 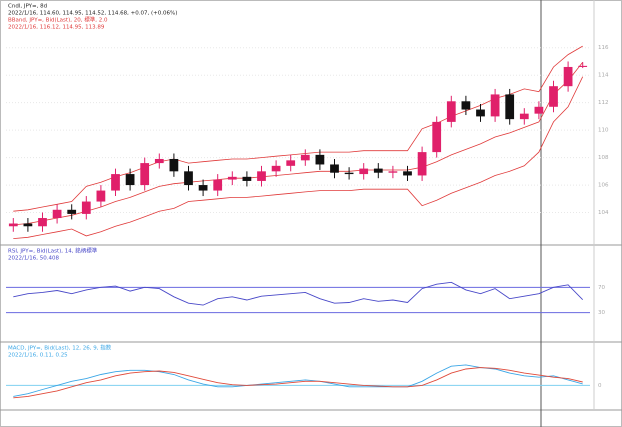 What do you see at coordinates (603, 158) in the screenshot?
I see `y-tick-label: 108` at bounding box center [603, 158].